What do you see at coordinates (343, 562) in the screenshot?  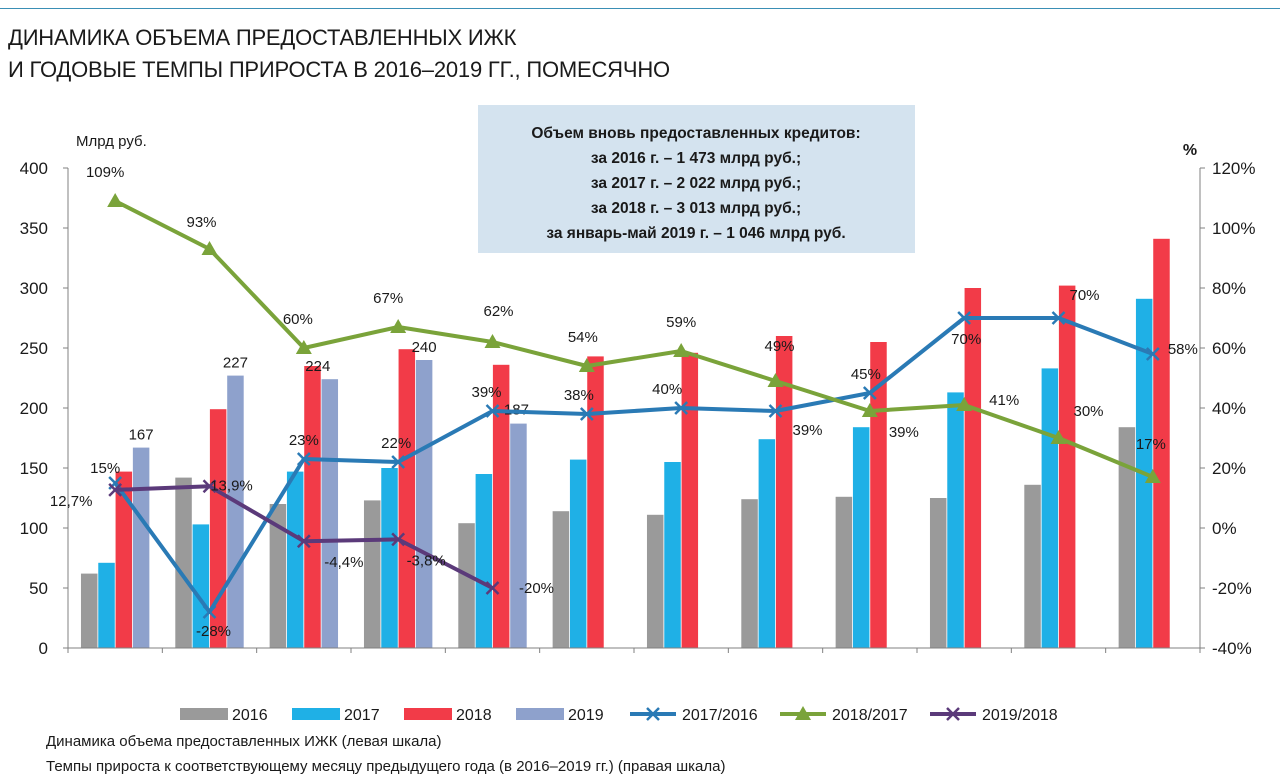 I see `line-label-2019/2018: -4,4%` at bounding box center [343, 562].